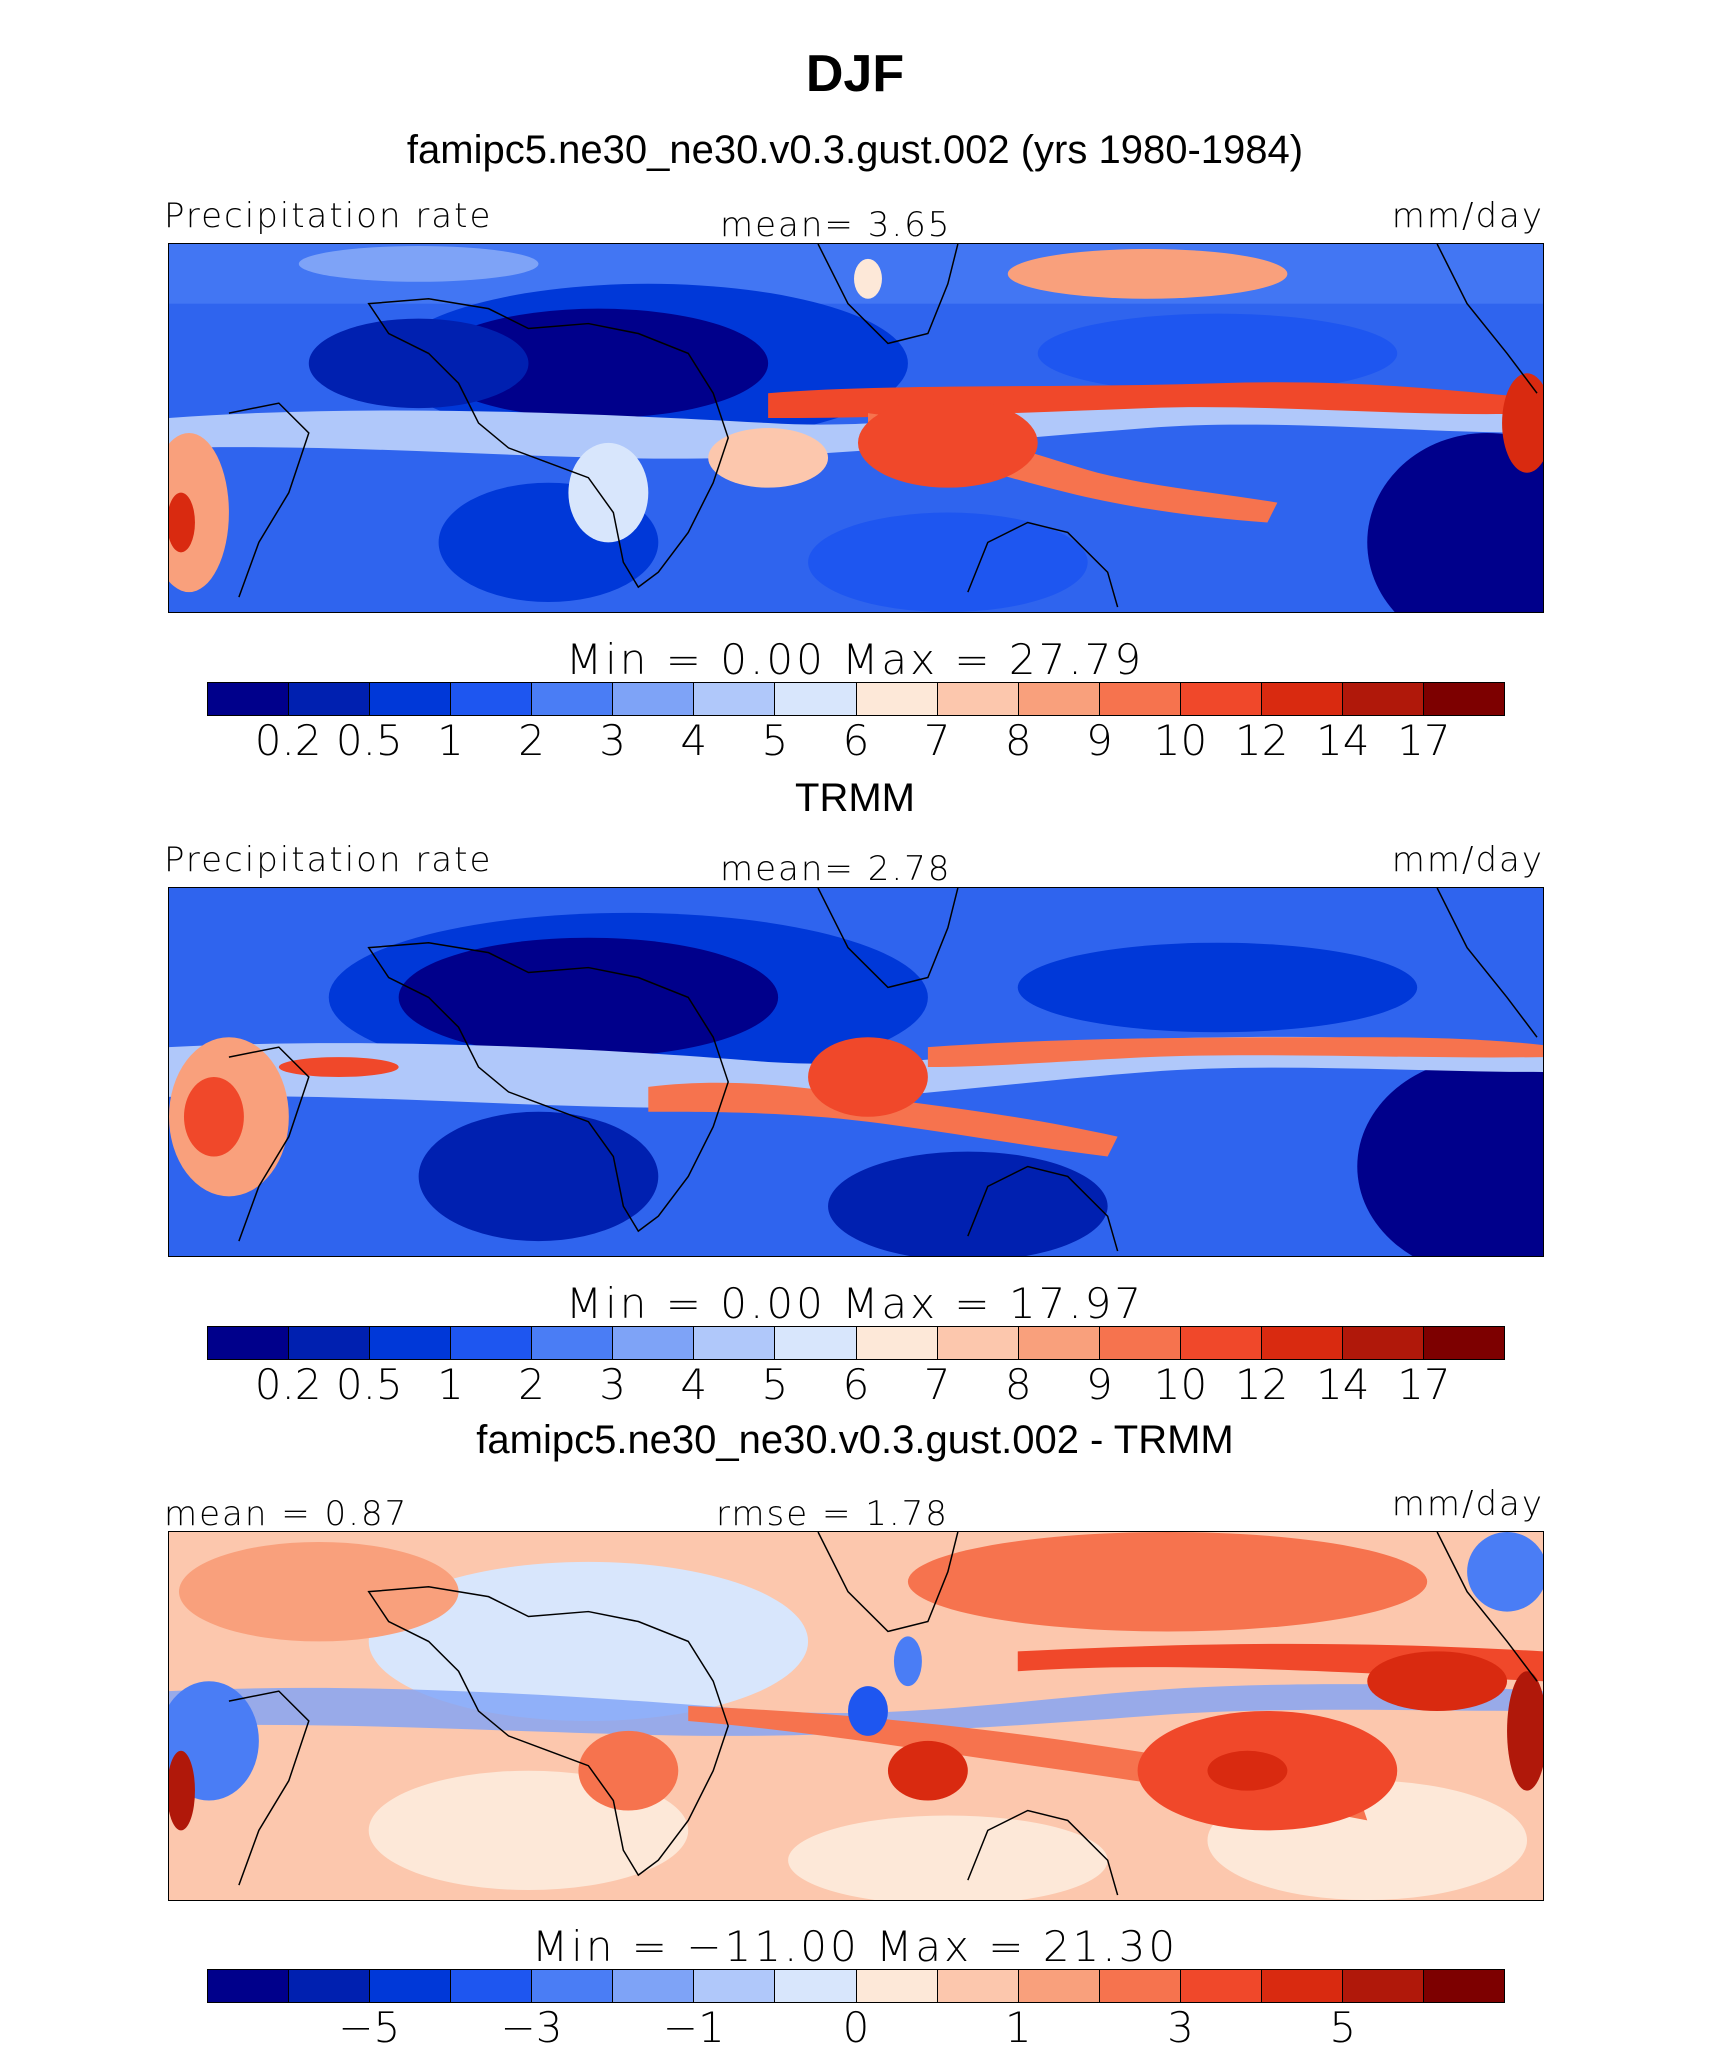 This screenshot has width=1710, height=2052. I want to click on panel-3-mean-label: mean = 0.87, so click(286, 1514).